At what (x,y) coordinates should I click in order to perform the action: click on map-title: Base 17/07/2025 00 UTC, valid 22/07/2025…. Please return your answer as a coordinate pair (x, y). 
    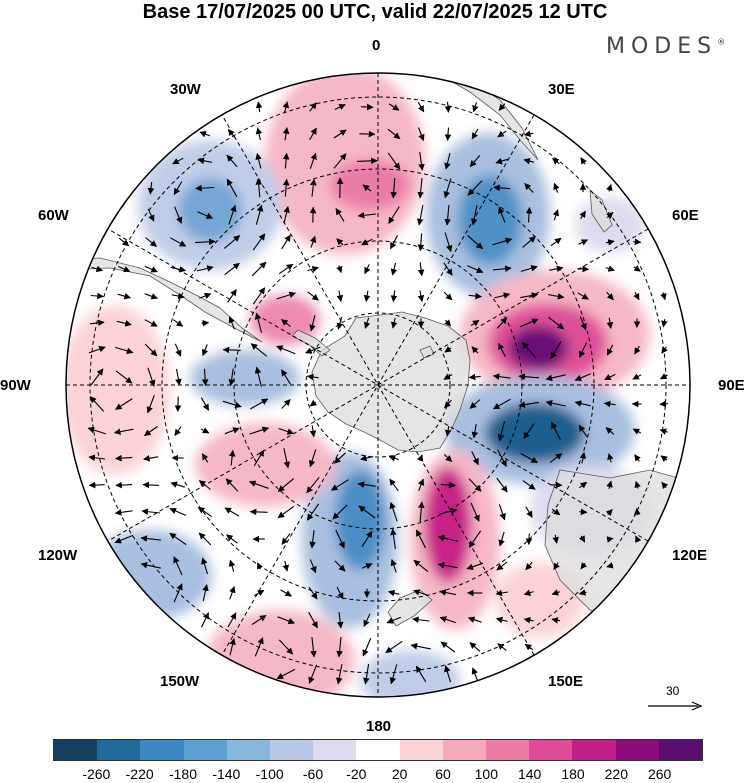
    Looking at the image, I should click on (375, 12).